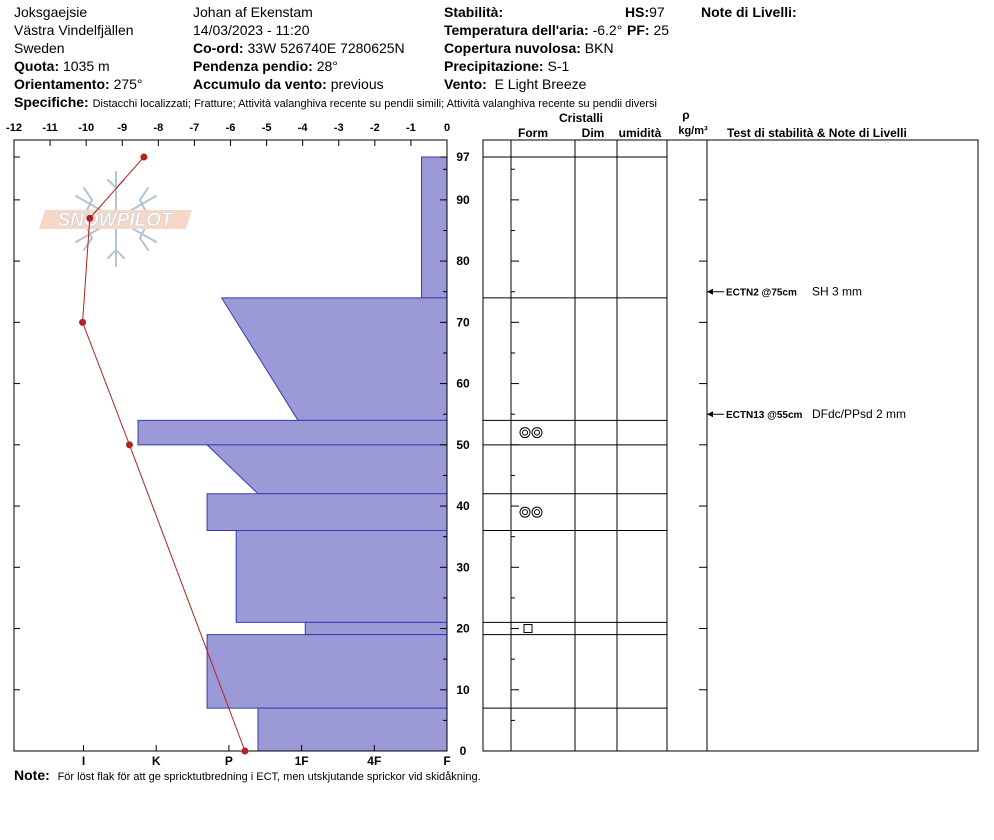 The height and width of the screenshot is (840, 994). What do you see at coordinates (251, 30) in the screenshot?
I see `observation-datetime: 14/03/2023 - 11:20` at bounding box center [251, 30].